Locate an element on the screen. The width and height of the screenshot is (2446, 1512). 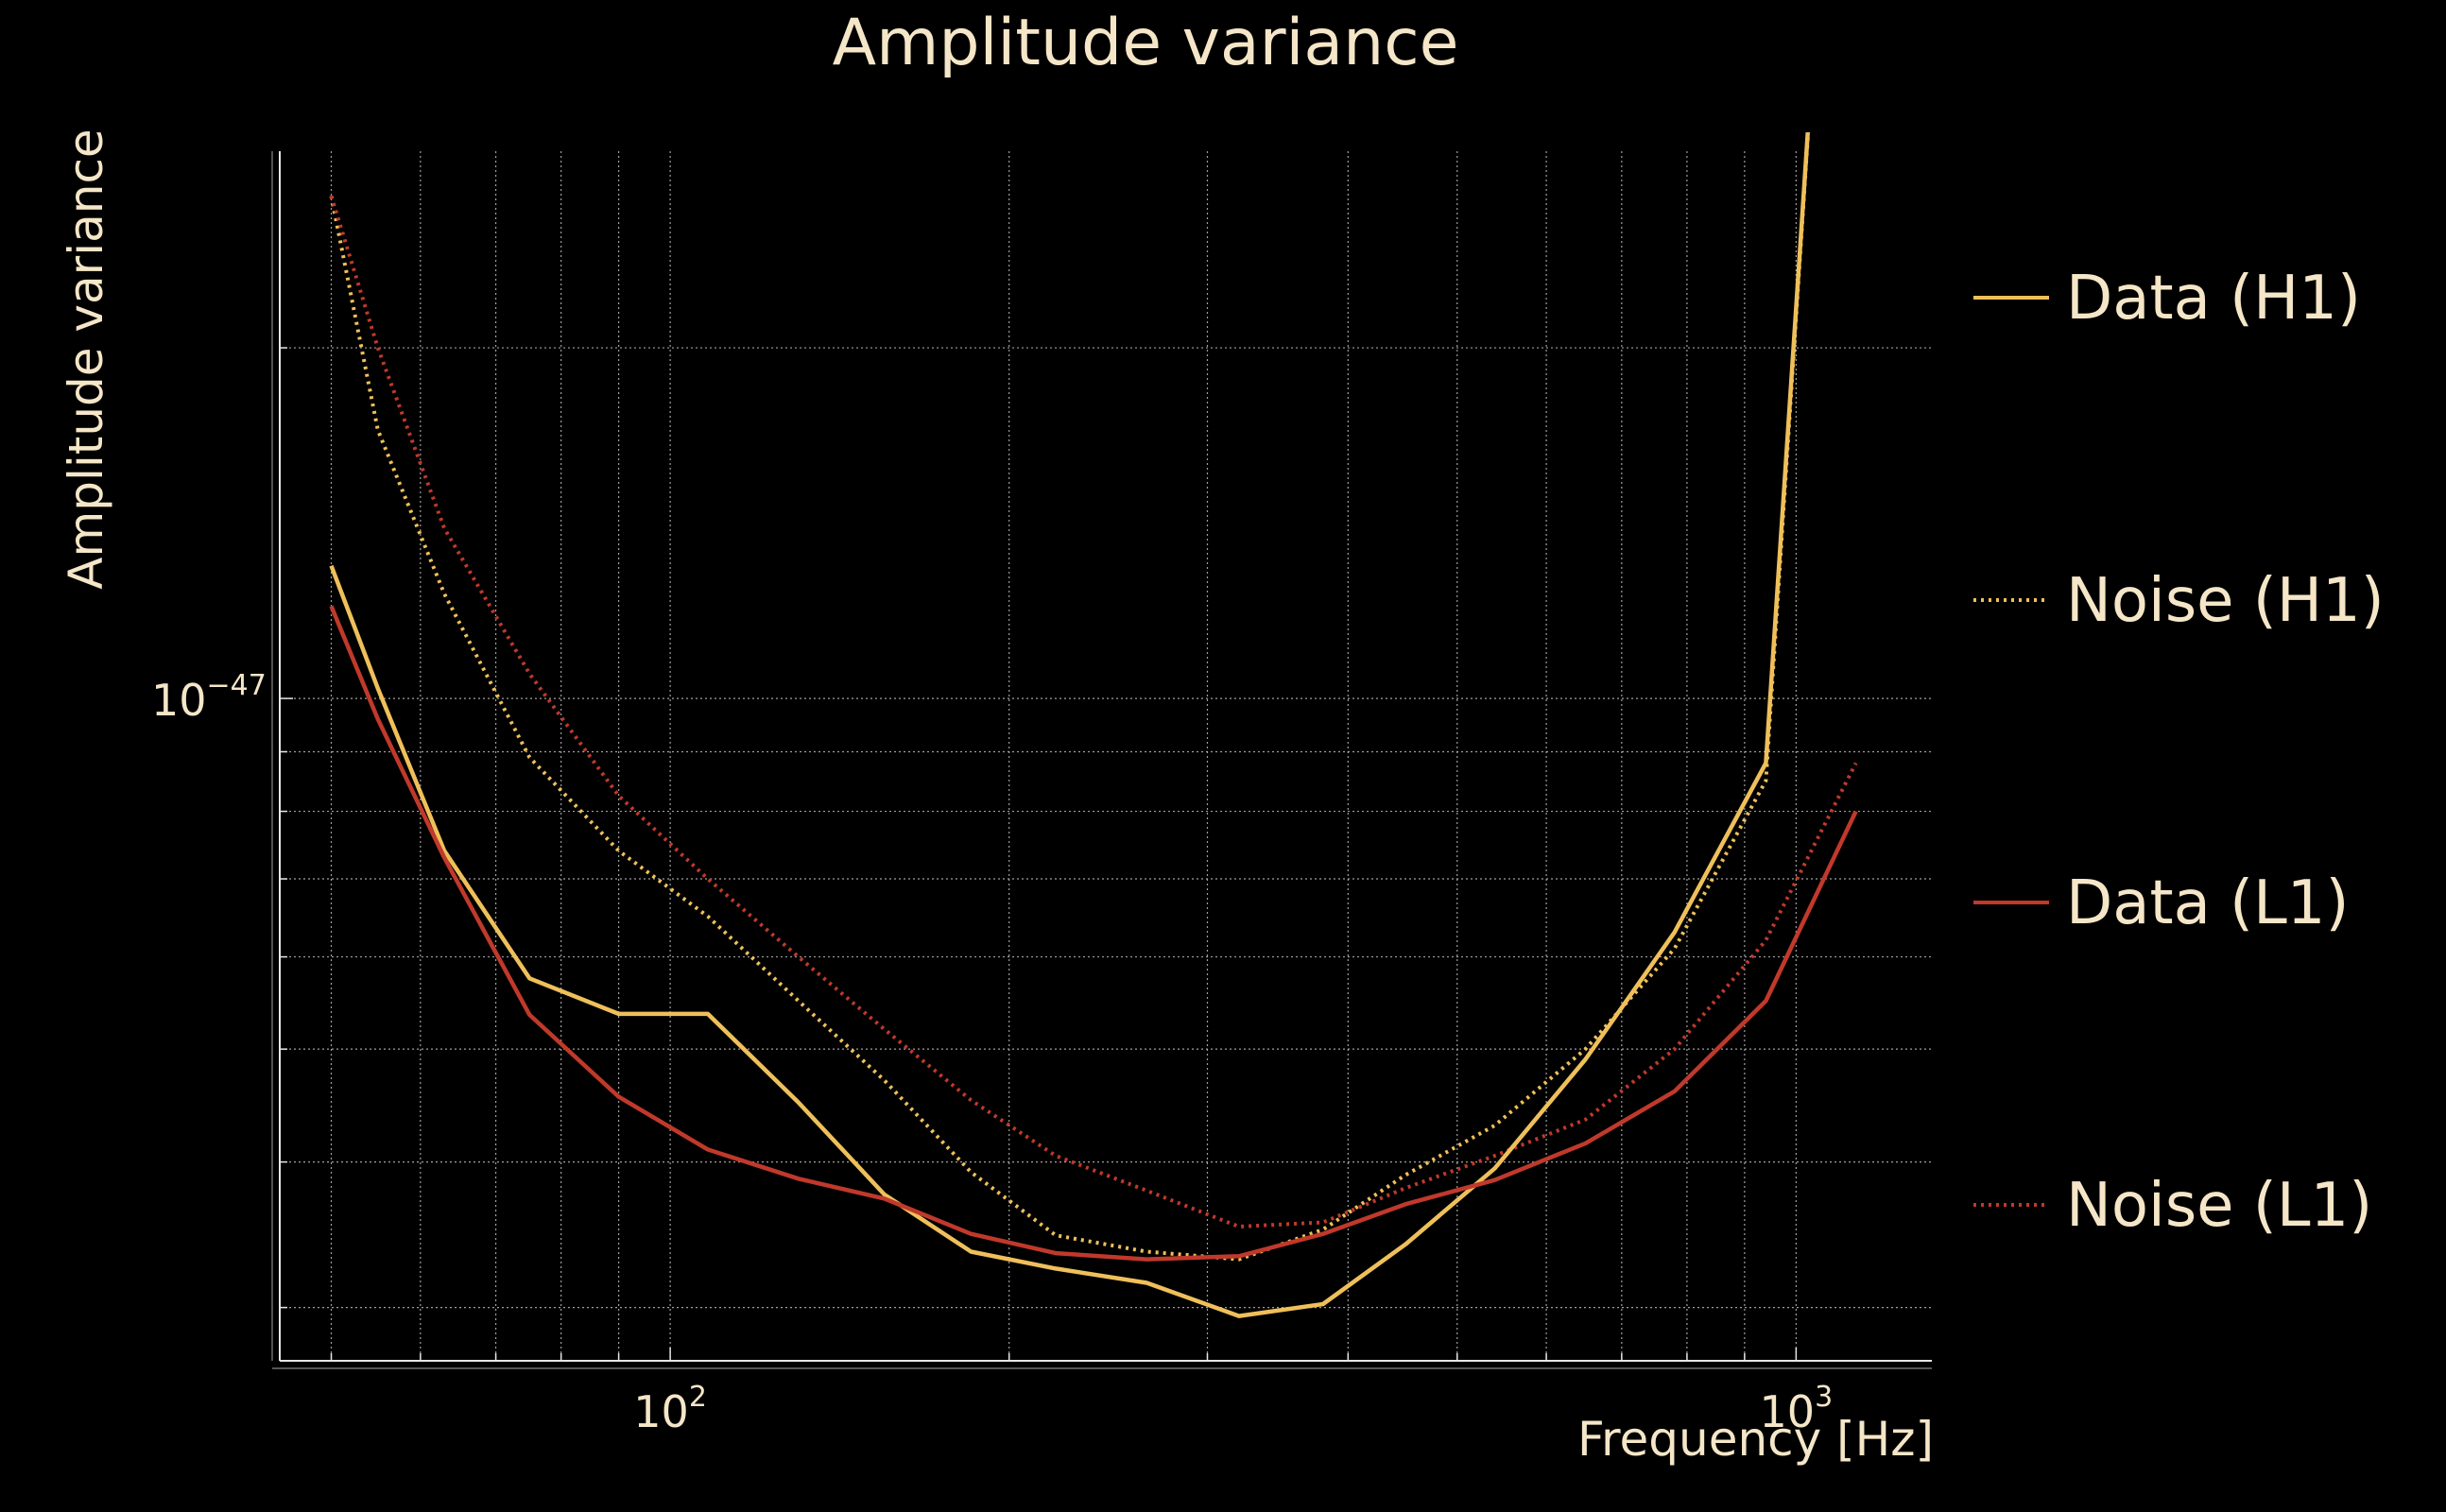
legend-label-data-l1: Data (L1) is located at coordinates (2207, 903).